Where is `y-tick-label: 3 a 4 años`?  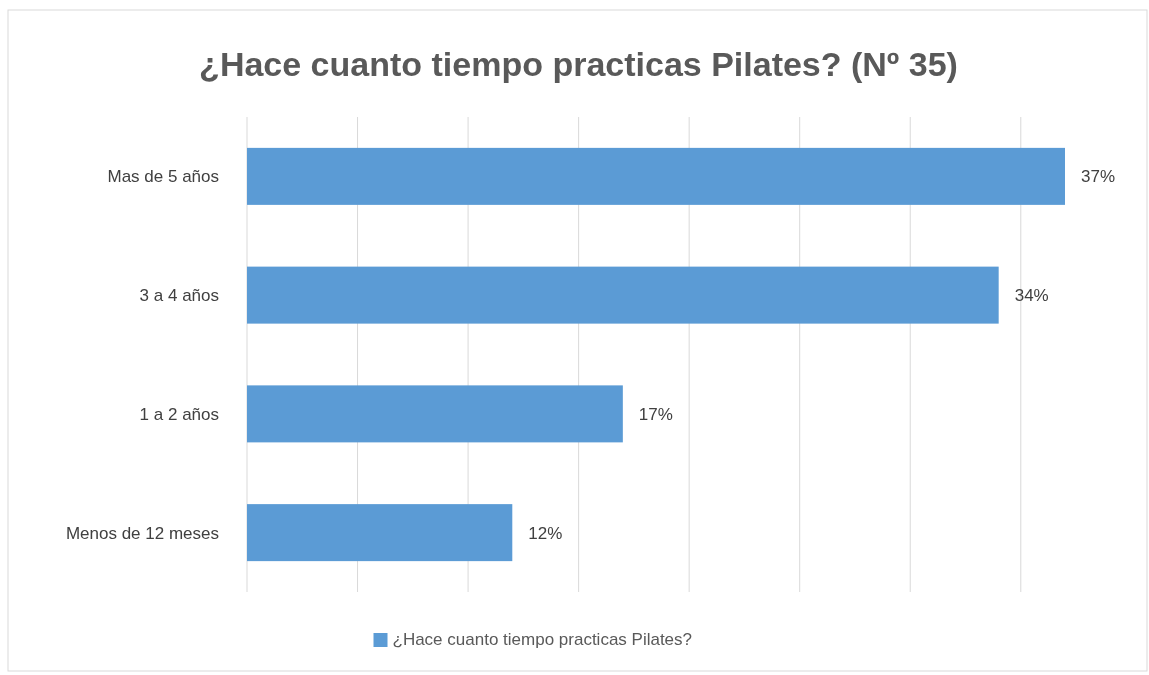 y-tick-label: 3 a 4 años is located at coordinates (179, 296).